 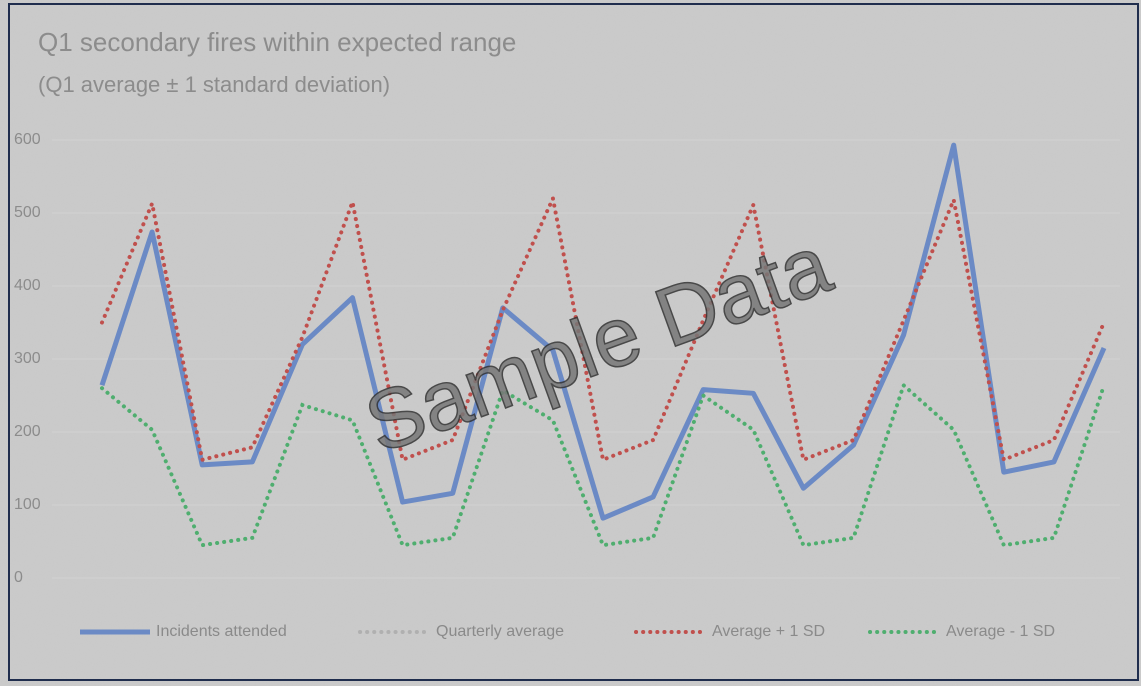 I want to click on y-tick-label: 400, so click(x=27, y=285).